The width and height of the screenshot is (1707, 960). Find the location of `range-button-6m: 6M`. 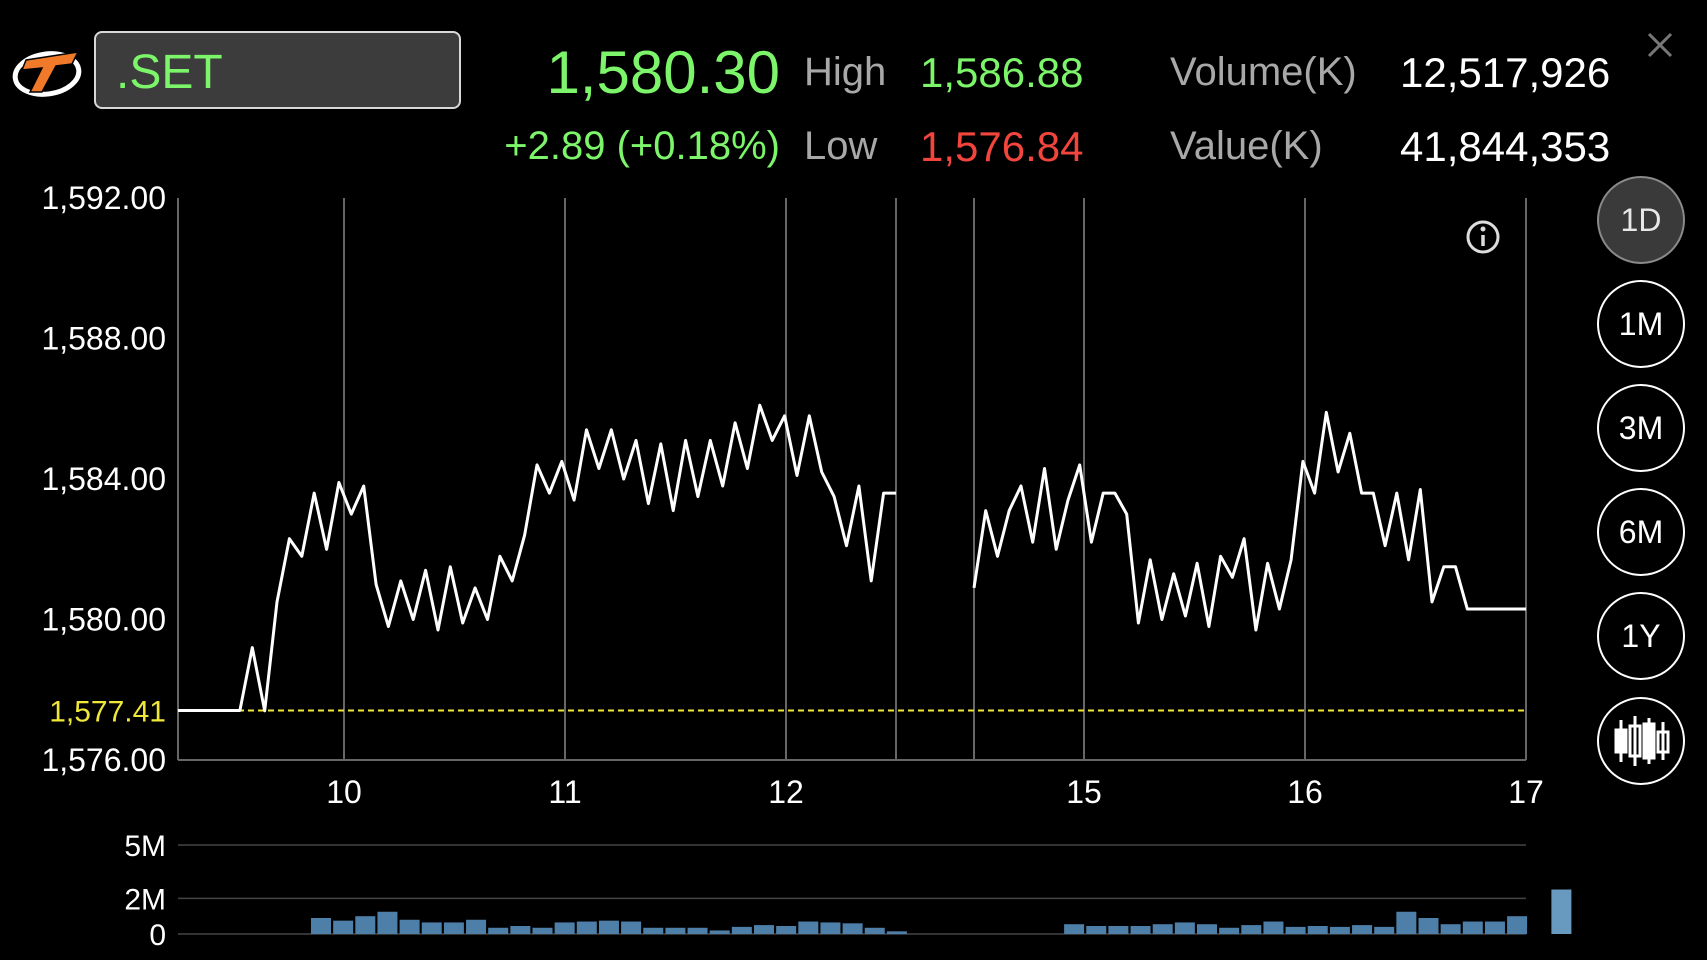

range-button-6m: 6M is located at coordinates (1641, 532).